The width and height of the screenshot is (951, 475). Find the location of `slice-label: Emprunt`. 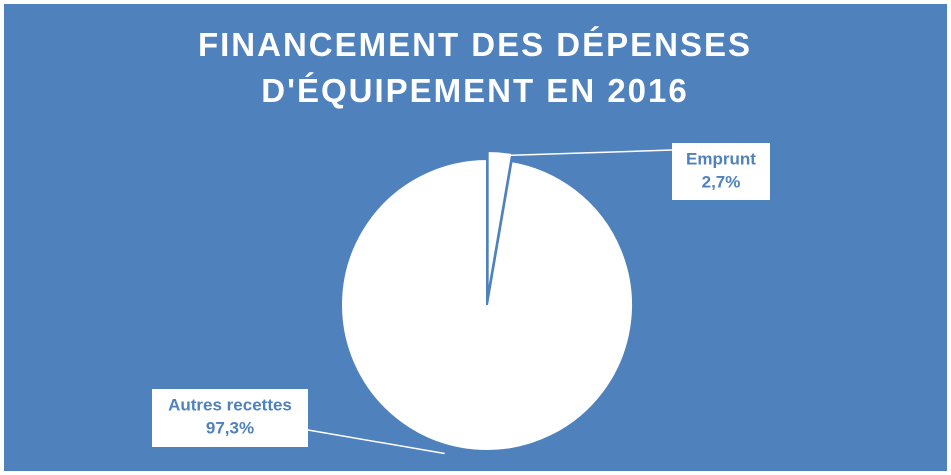

slice-label: Emprunt is located at coordinates (721, 158).